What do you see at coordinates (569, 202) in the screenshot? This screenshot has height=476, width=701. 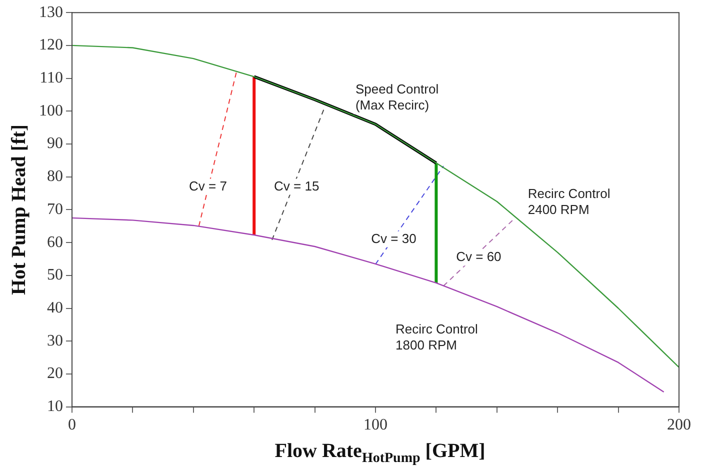 I see `annotation: Recirc Control 2400 RPM` at bounding box center [569, 202].